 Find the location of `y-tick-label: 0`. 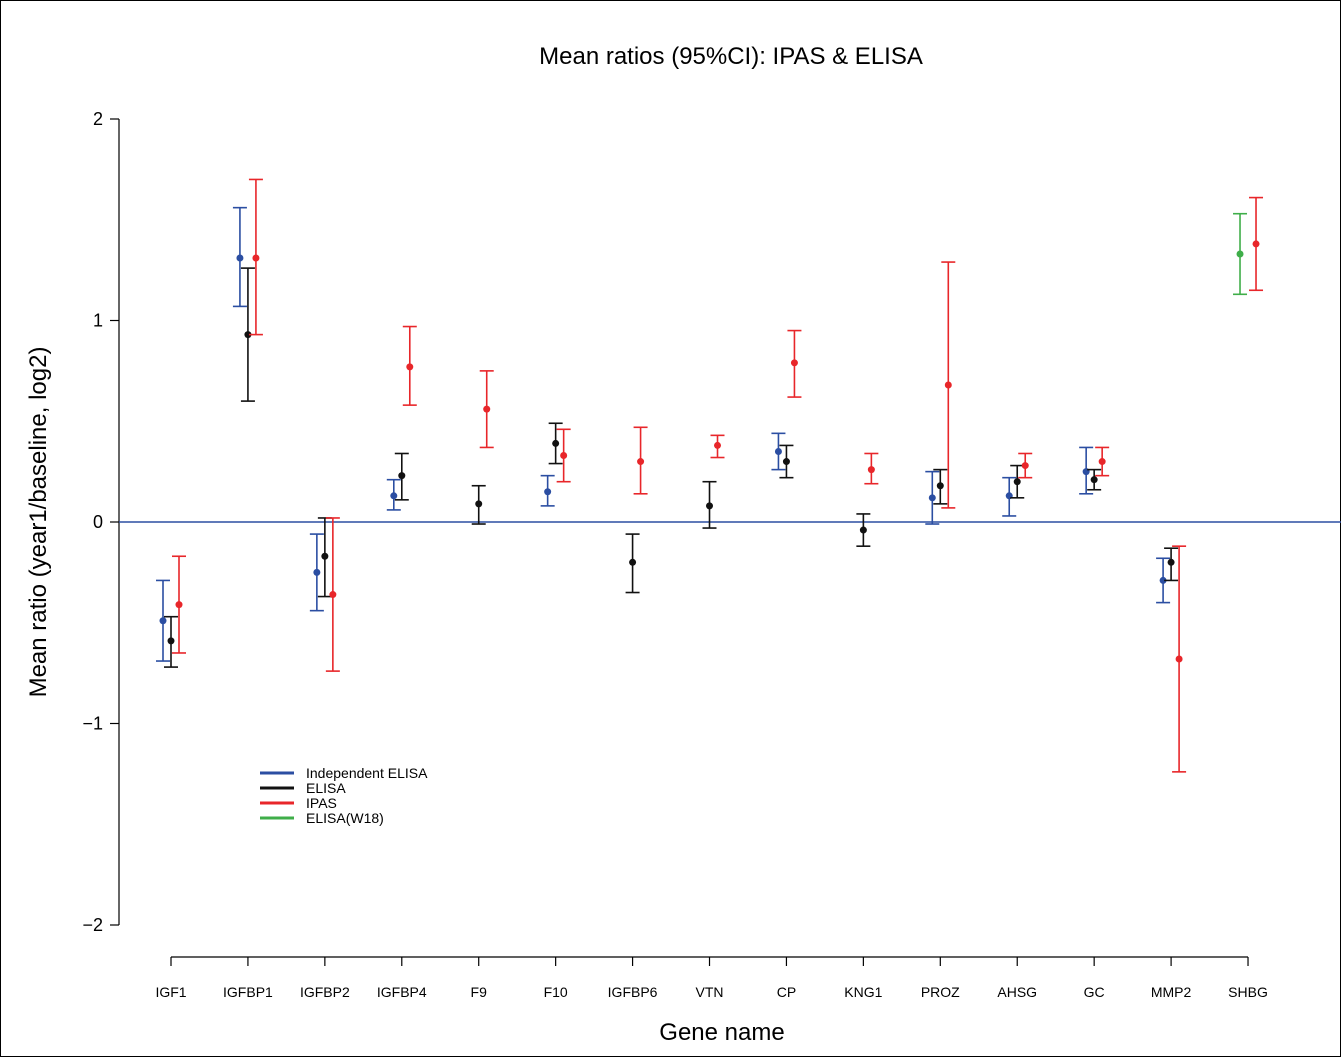

y-tick-label: 0 is located at coordinates (98, 522).